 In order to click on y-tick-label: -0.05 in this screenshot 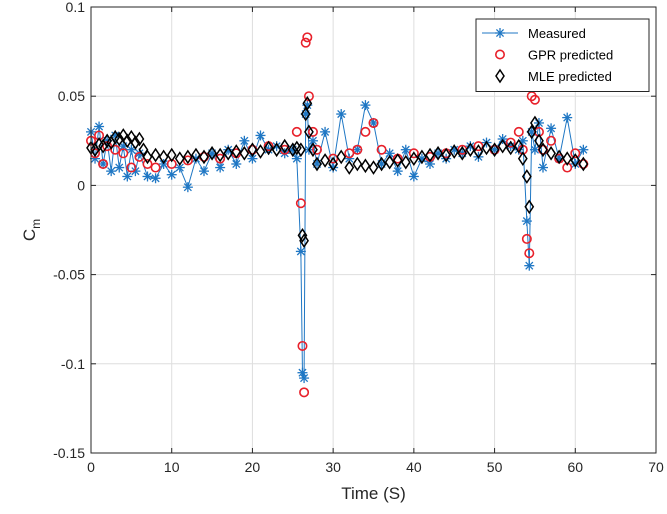, I will do `click(69, 275)`.